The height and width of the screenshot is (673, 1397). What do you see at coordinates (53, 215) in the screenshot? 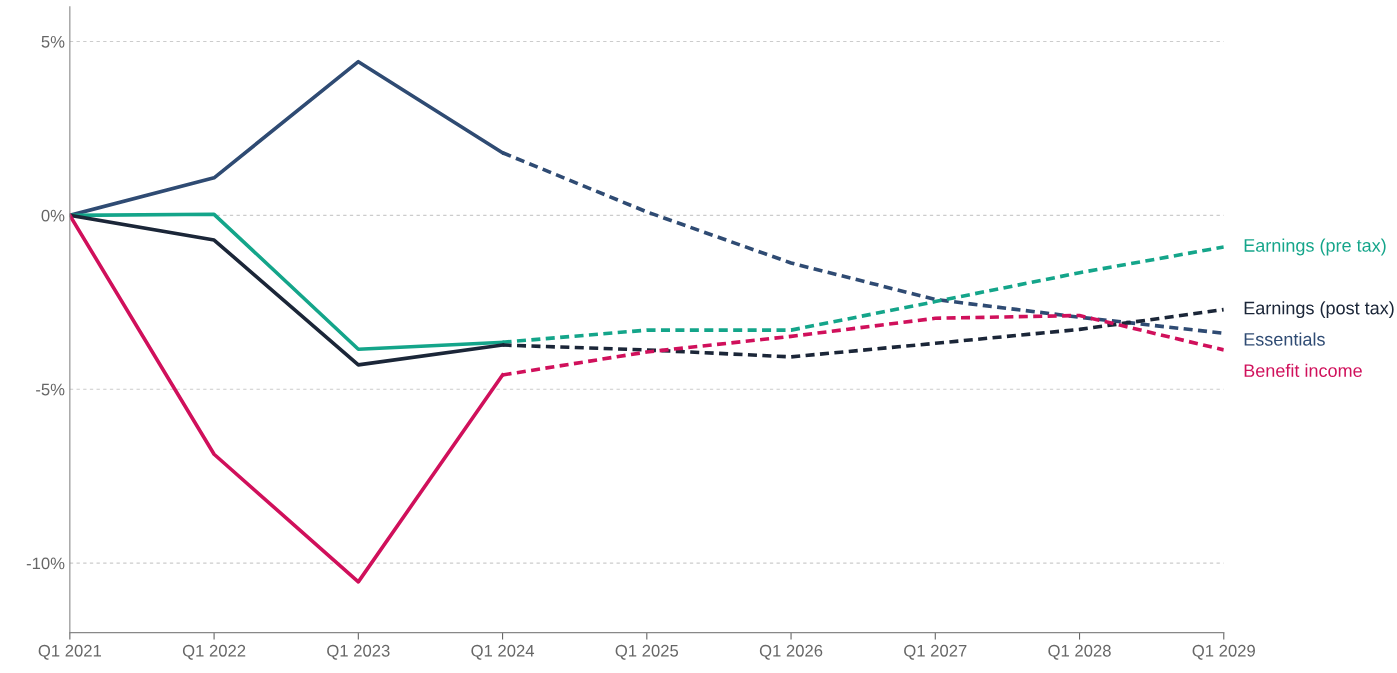
I see `y-tick-label: 0%` at bounding box center [53, 215].